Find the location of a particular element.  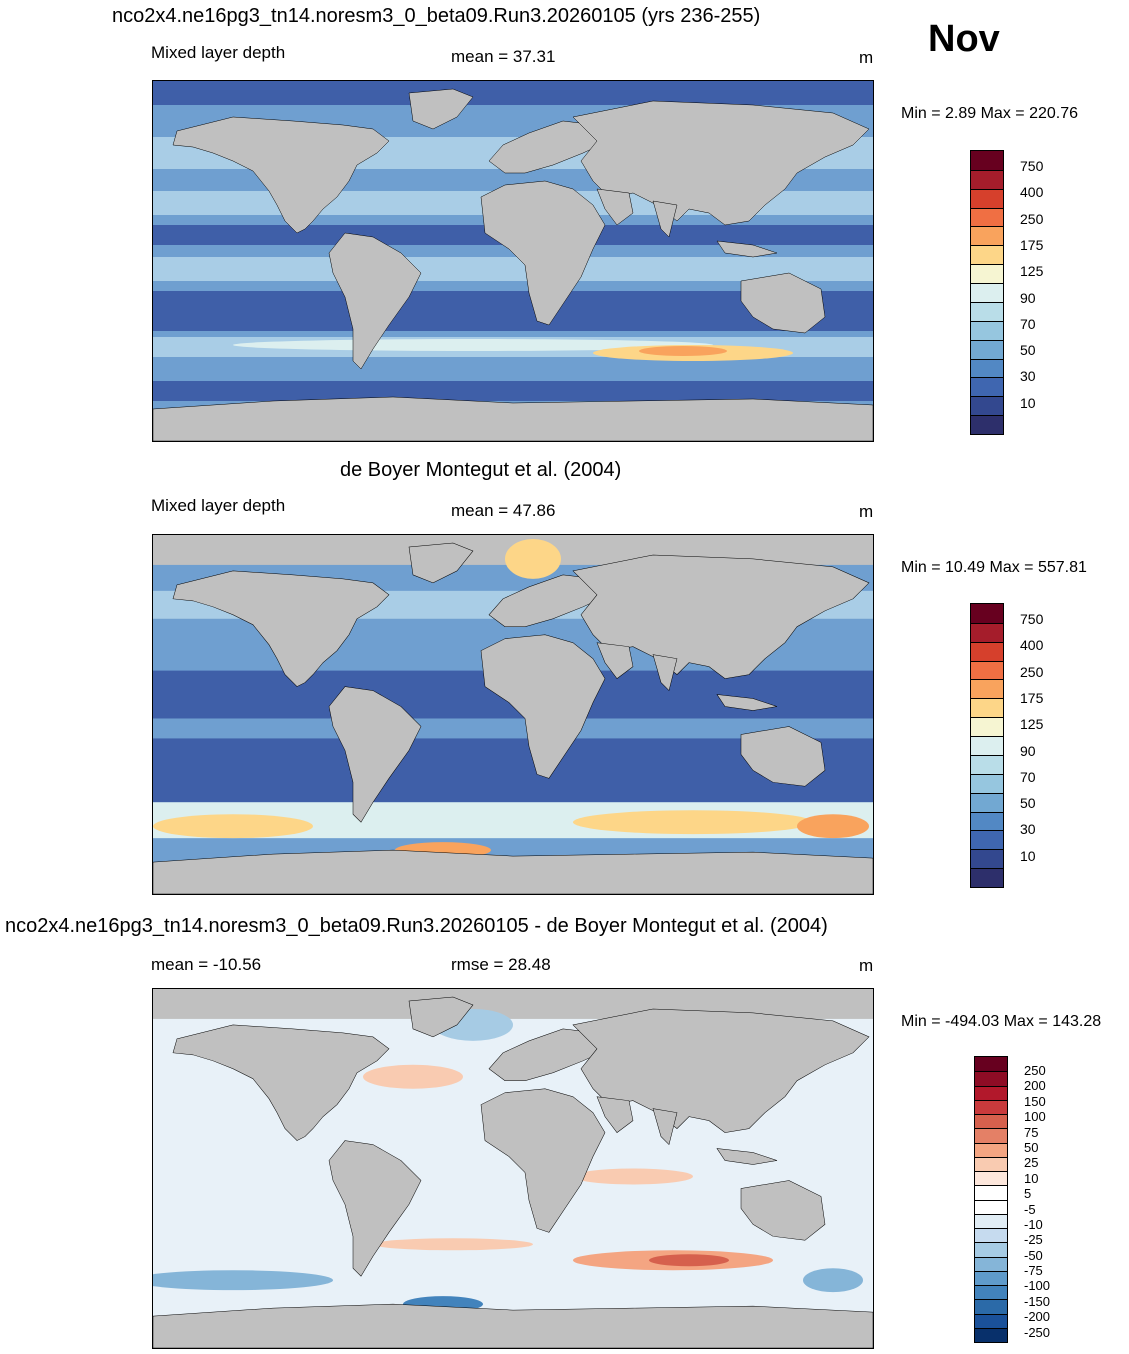

colorbar-label: 175 is located at coordinates (1032, 244).